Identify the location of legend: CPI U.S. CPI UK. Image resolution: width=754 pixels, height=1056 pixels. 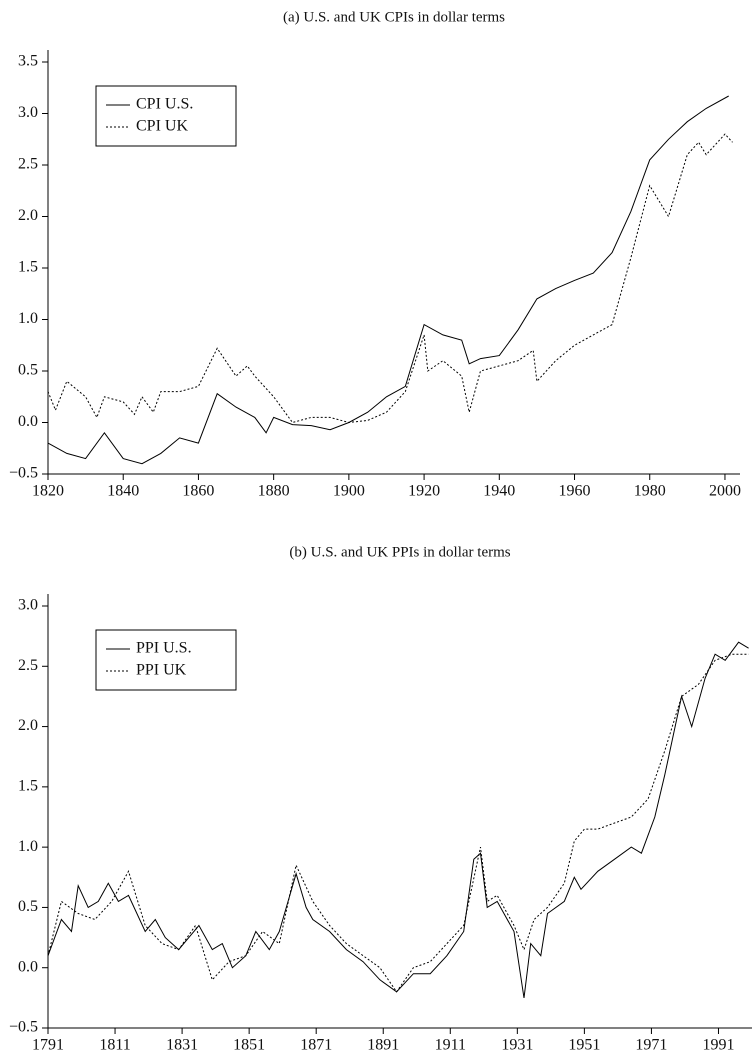
(166, 116).